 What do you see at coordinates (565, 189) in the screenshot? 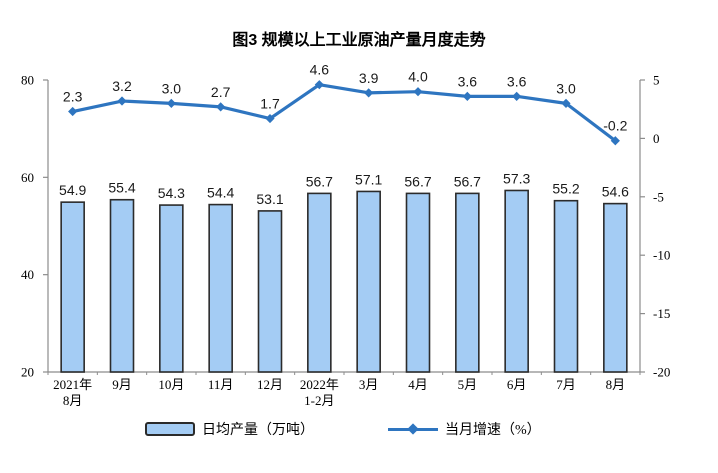
I see `bar-value-label: 55.2` at bounding box center [565, 189].